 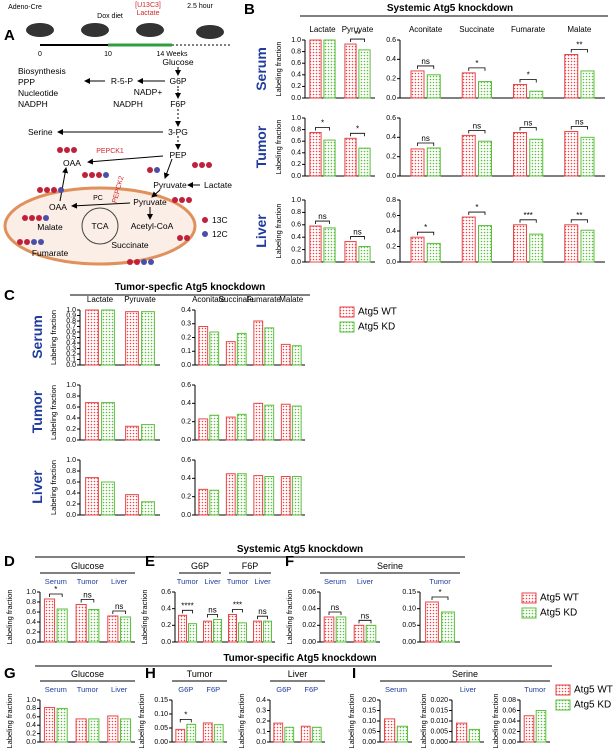 I want to click on timeline-label: Adeno-Cre, so click(x=25, y=7).